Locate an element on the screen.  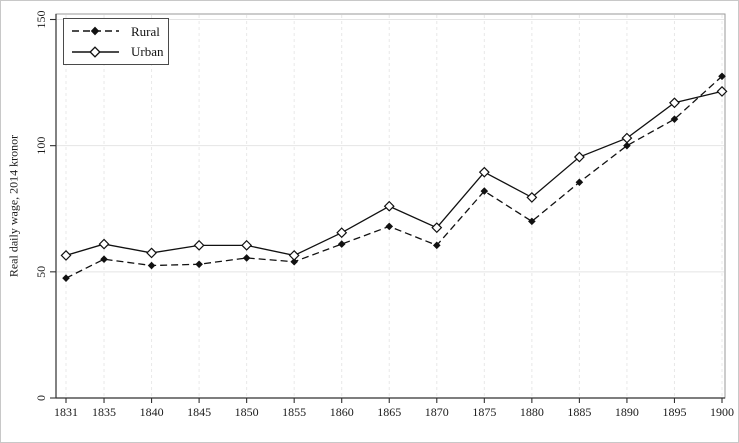
legend-item-rural: Rural is located at coordinates (116, 31).